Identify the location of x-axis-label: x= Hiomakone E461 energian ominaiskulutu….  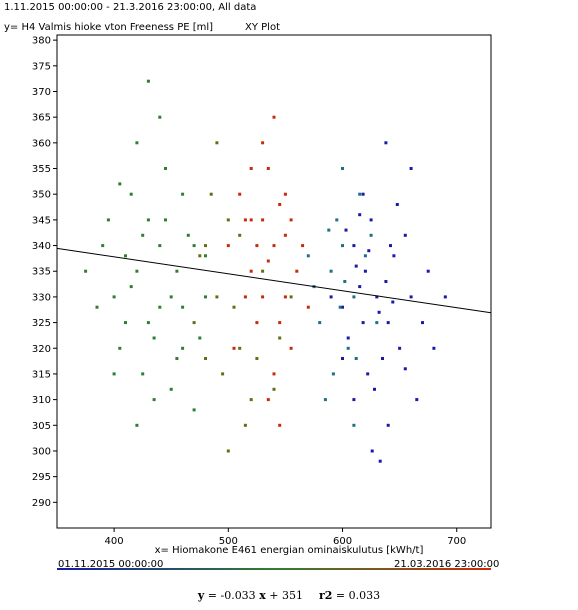
(289, 550).